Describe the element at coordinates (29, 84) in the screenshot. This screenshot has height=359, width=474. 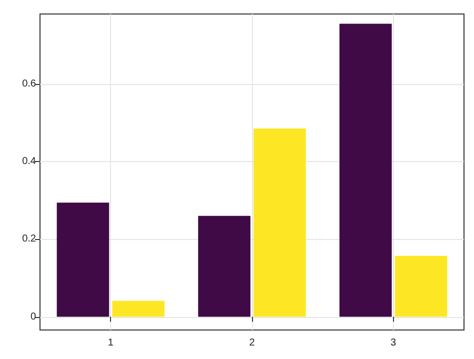
I see `y-tick-label: 0.6` at that location.